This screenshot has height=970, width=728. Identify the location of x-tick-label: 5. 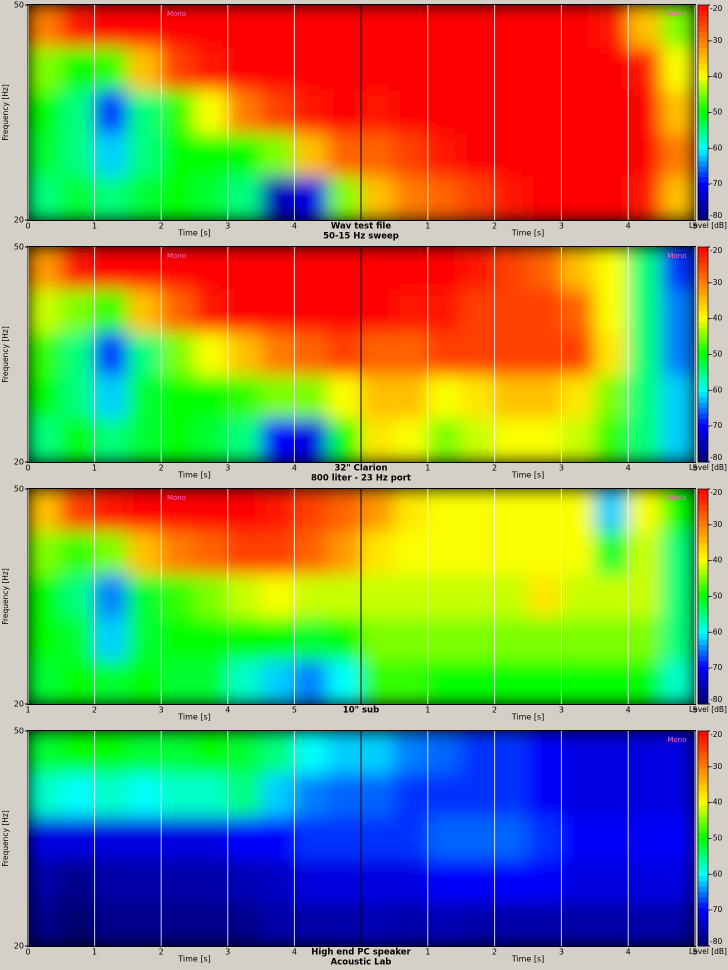
(694, 226).